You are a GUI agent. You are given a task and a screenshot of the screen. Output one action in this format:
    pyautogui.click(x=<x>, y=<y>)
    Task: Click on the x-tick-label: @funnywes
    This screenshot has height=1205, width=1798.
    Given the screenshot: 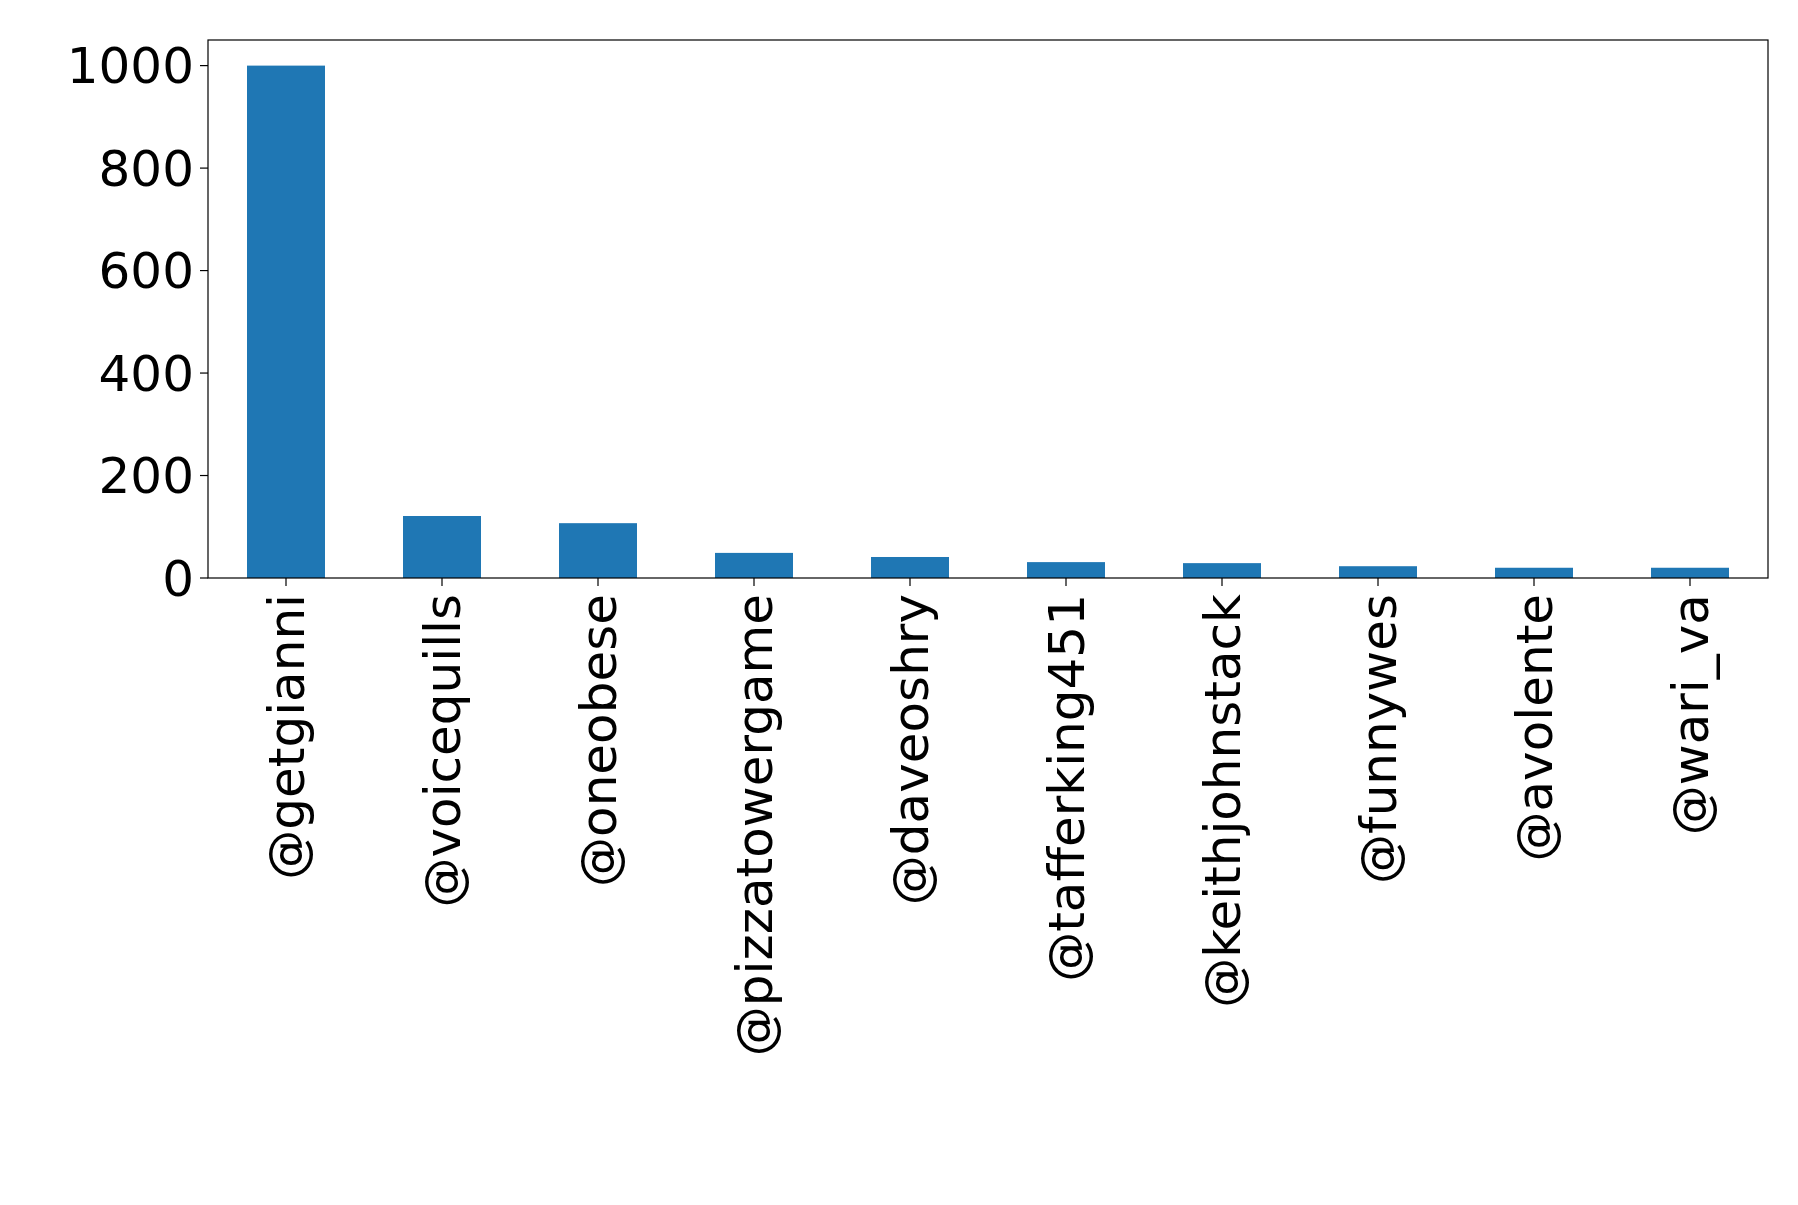 What is the action you would take?
    pyautogui.click(x=1378, y=739)
    